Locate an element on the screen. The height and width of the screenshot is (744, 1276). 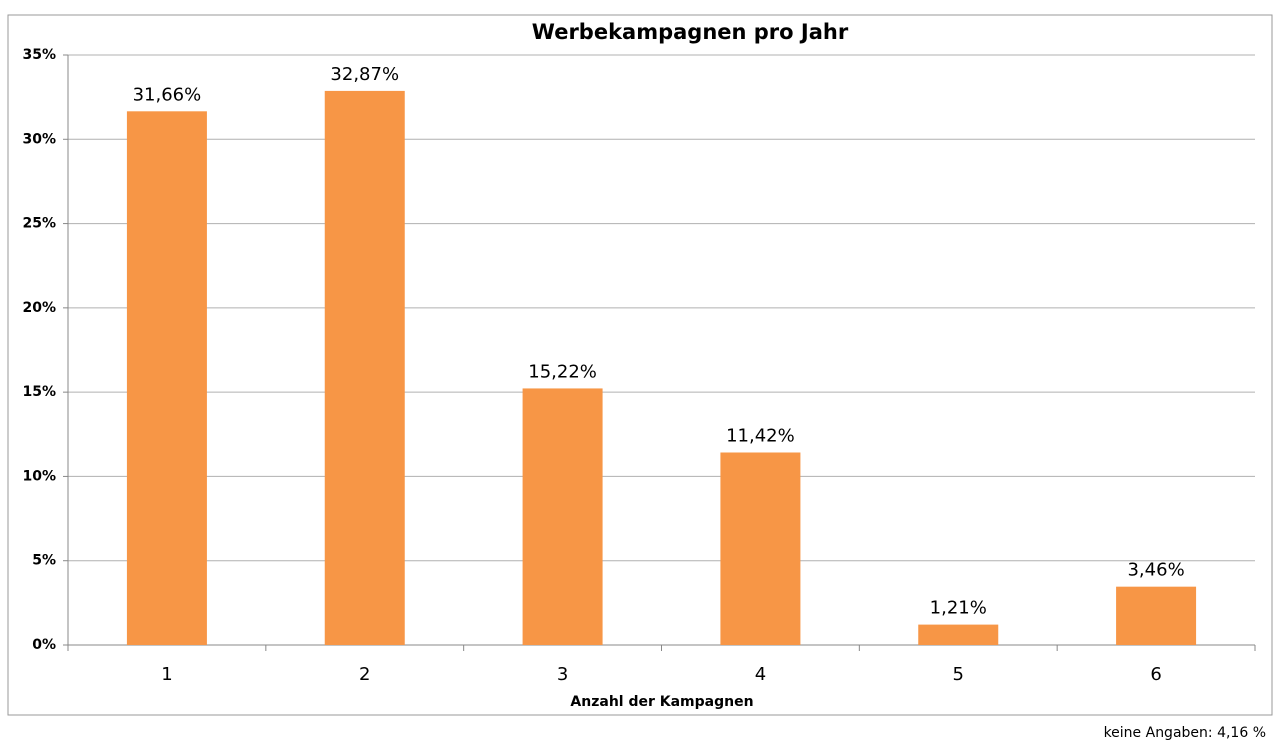
x-tick-label: 4 is located at coordinates (760, 674).